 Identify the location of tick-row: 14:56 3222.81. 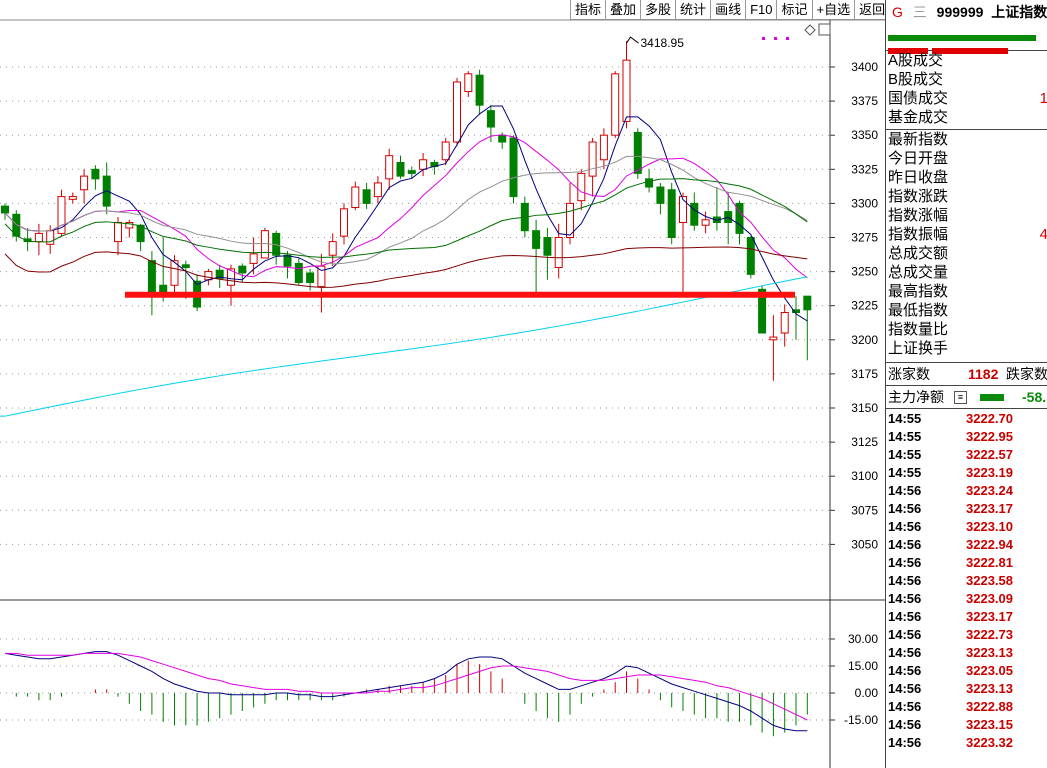
(966, 563).